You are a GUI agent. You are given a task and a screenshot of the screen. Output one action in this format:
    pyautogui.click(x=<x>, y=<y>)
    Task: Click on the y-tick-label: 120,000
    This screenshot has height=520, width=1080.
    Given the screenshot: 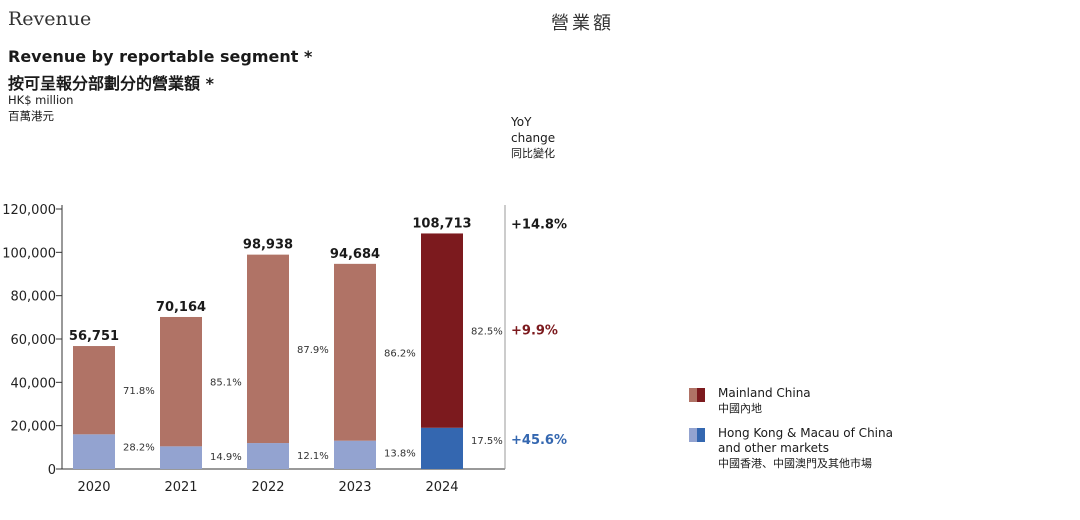 What is the action you would take?
    pyautogui.click(x=29, y=210)
    